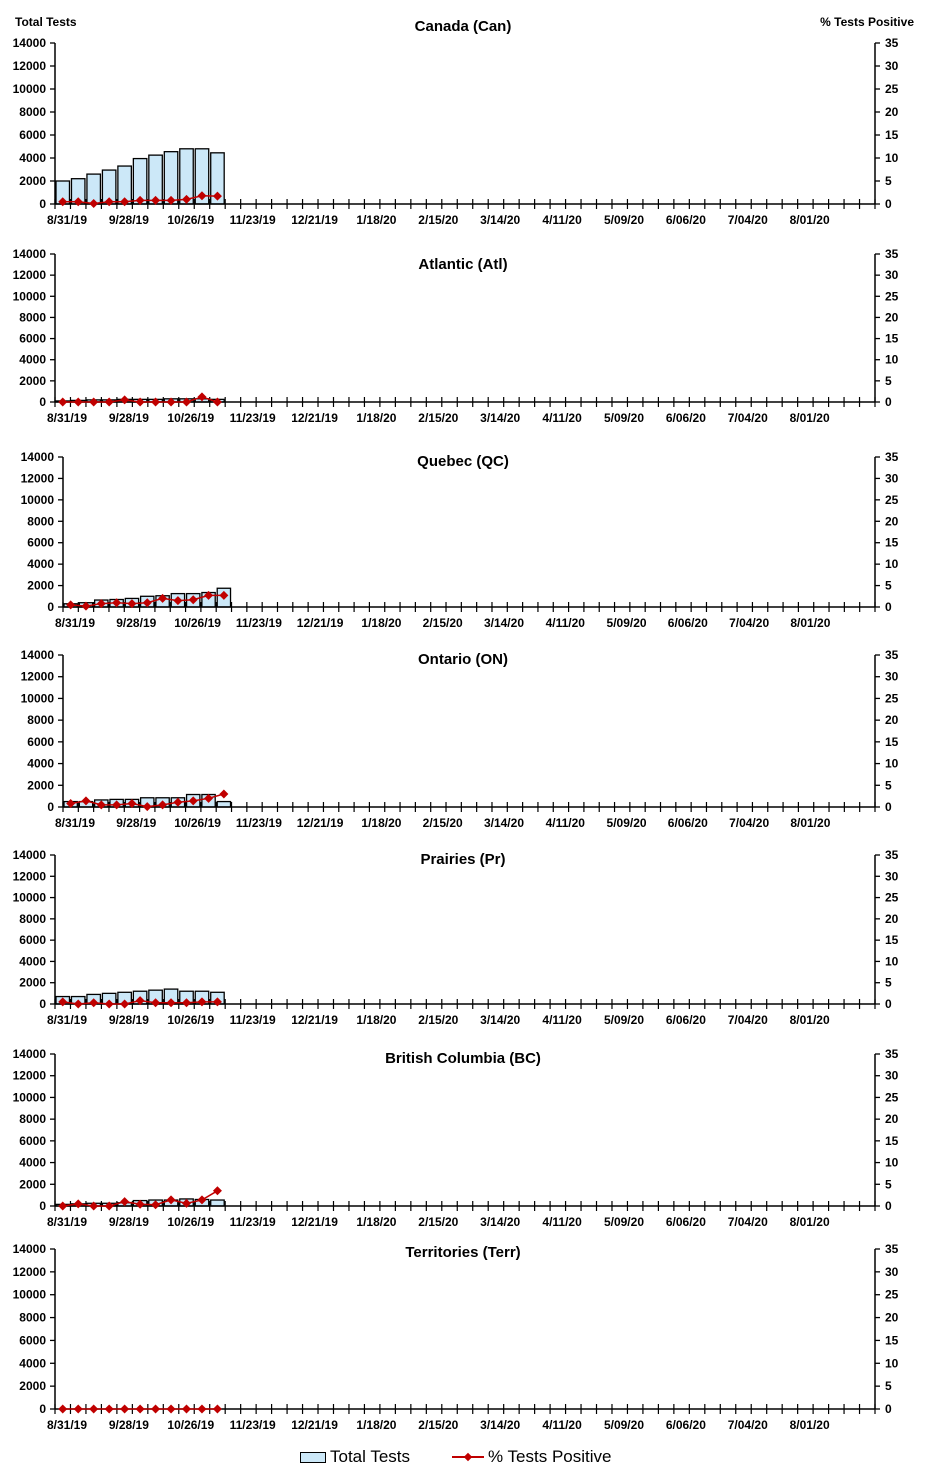  Describe the element at coordinates (463, 659) in the screenshot. I see `chart-title: Ontario (ON)` at that location.